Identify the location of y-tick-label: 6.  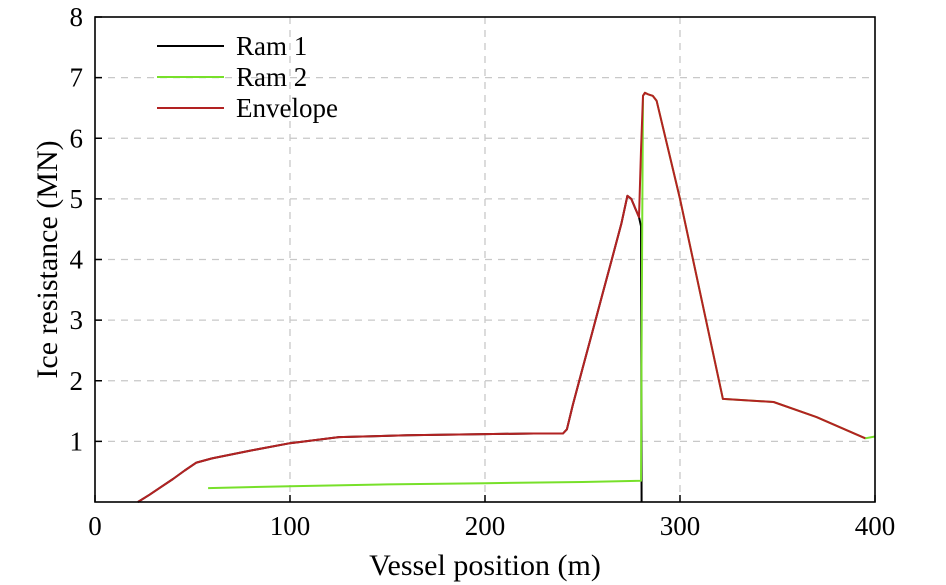
(77, 138).